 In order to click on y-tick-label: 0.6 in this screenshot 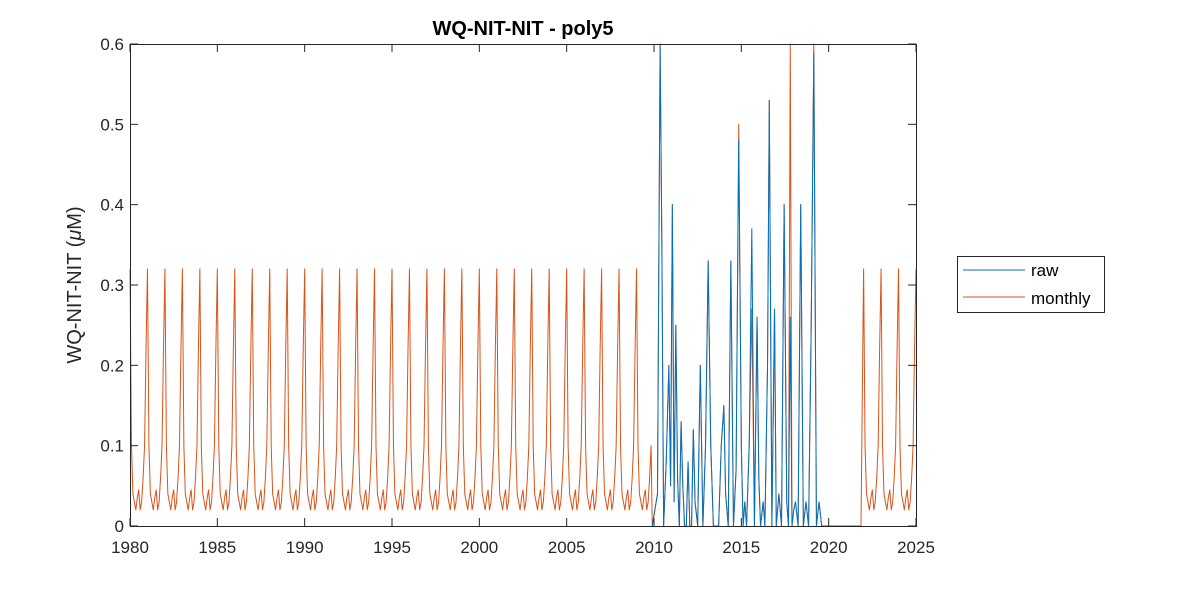, I will do `click(112, 44)`.